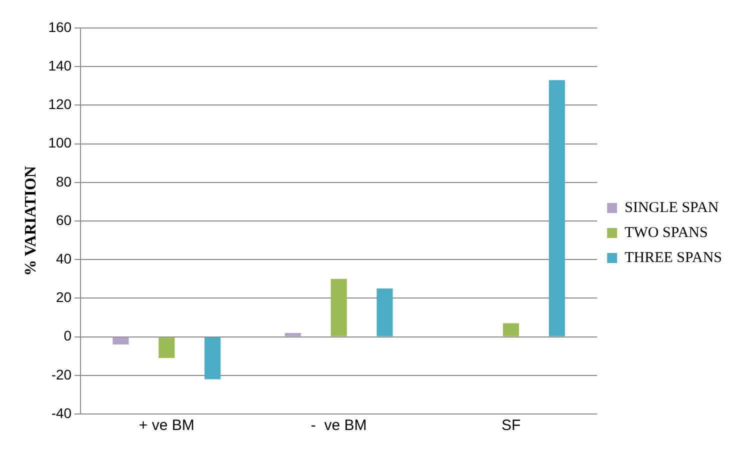 This screenshot has height=458, width=754. I want to click on y-tick-label: -40, so click(61, 412).